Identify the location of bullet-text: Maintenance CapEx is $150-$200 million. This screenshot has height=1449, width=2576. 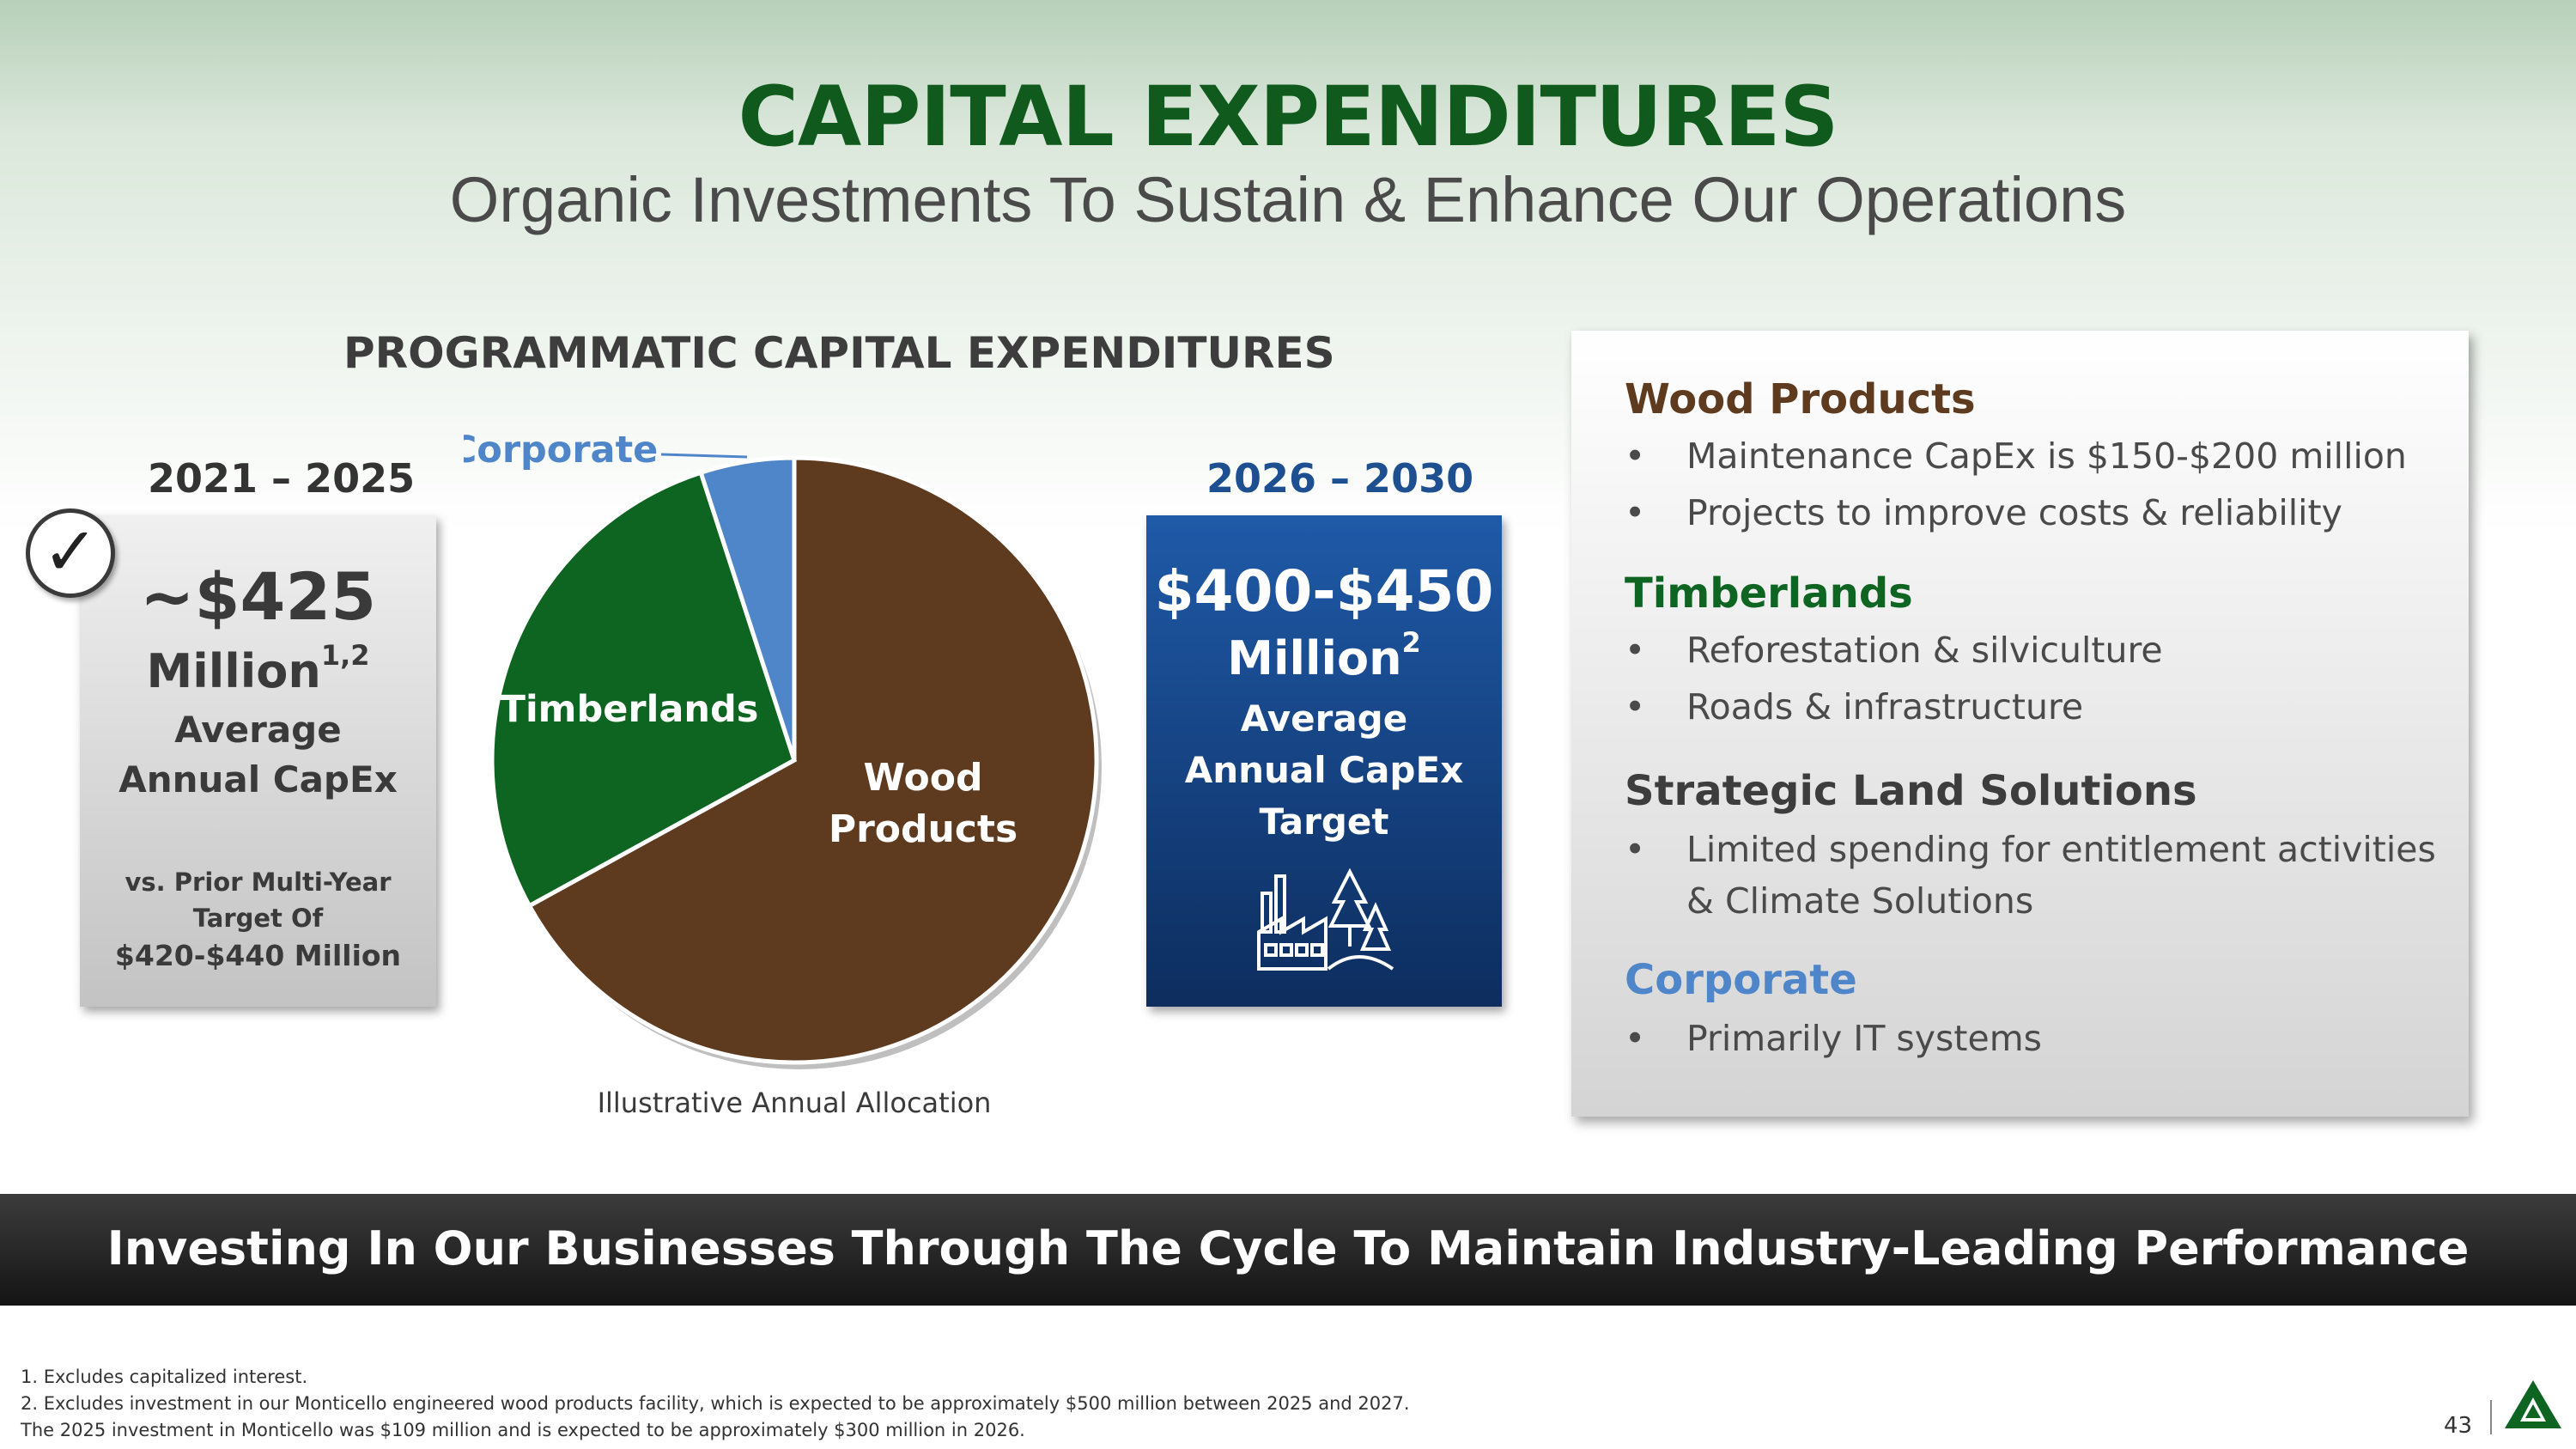
(2047, 456).